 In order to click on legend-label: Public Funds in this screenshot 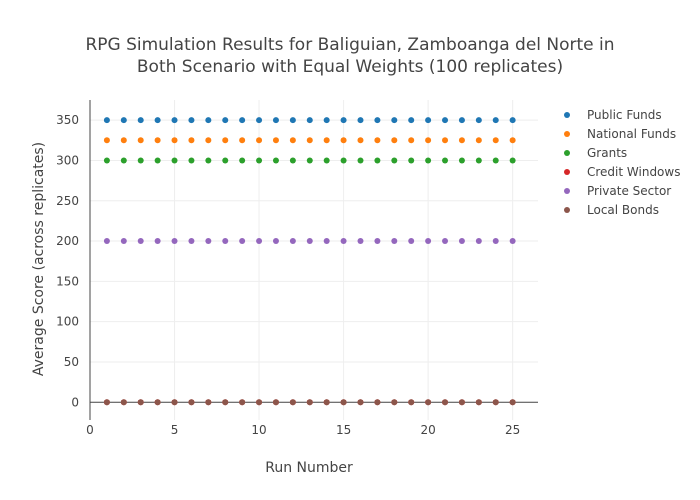, I will do `click(624, 115)`.